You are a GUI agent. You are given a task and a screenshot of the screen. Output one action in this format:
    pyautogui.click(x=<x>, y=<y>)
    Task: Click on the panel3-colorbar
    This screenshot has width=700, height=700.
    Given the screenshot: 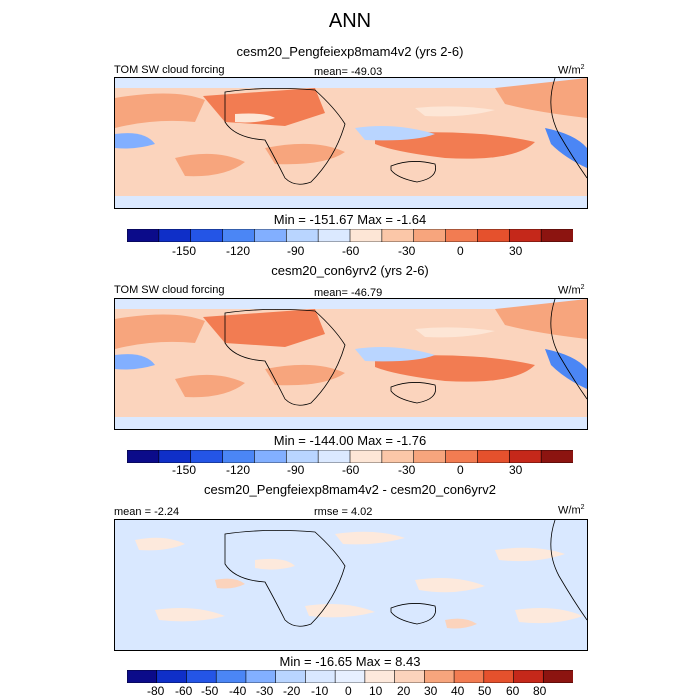 What is the action you would take?
    pyautogui.click(x=350, y=676)
    